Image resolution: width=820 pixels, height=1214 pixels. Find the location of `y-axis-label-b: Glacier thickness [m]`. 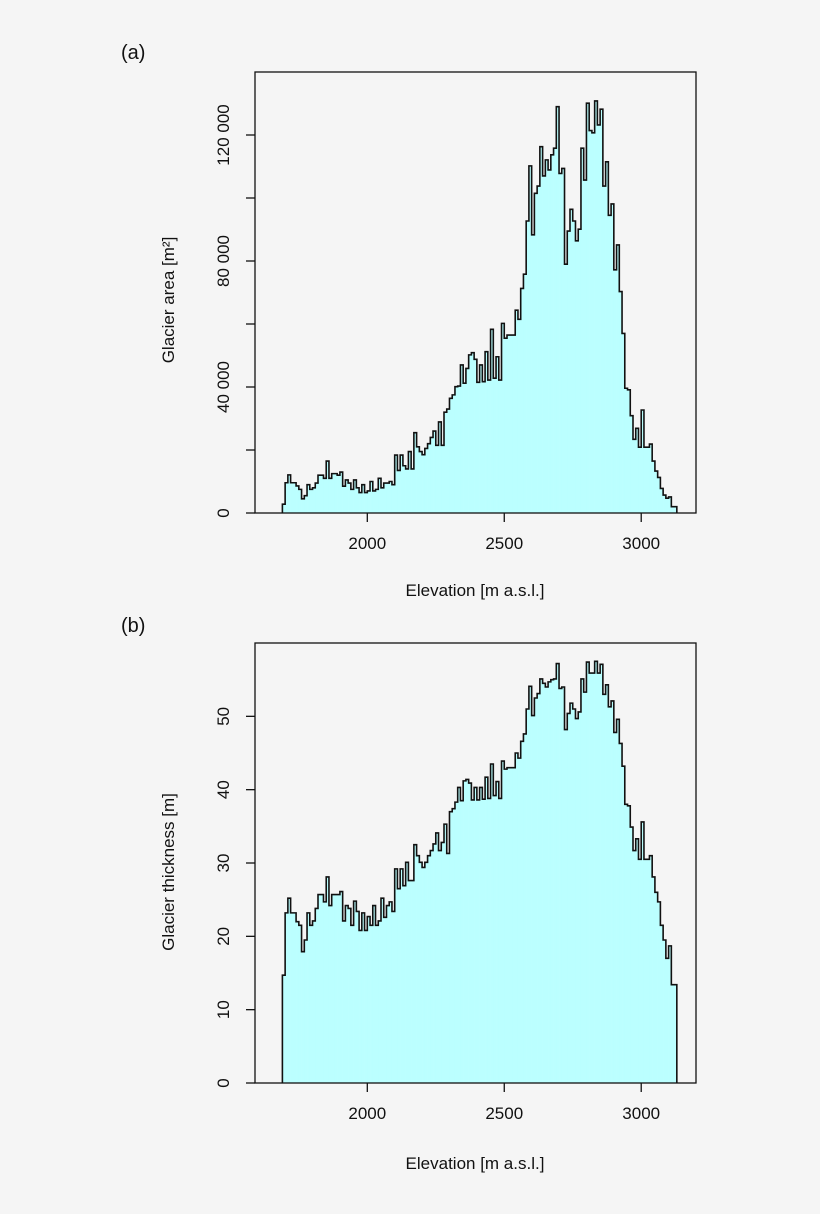

y-axis-label-b: Glacier thickness [m] is located at coordinates (168, 872).